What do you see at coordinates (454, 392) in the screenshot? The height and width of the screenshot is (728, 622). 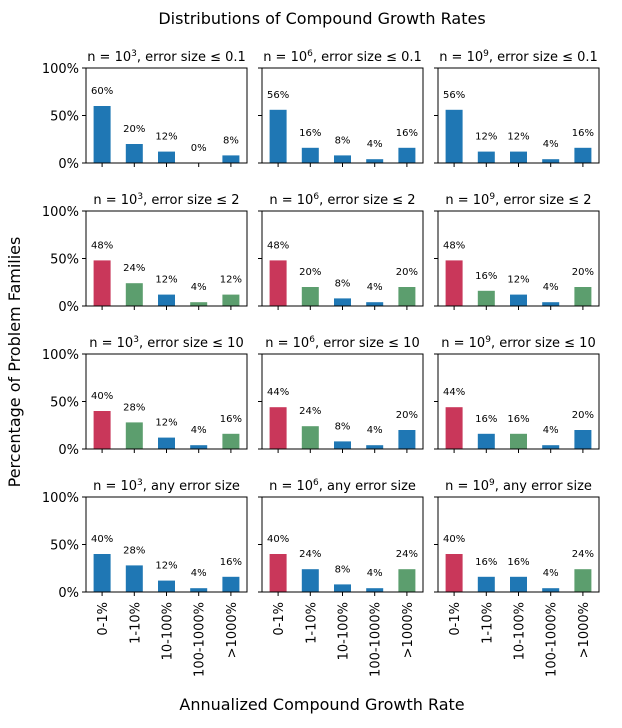 I see `bar-value-label: 44%` at bounding box center [454, 392].